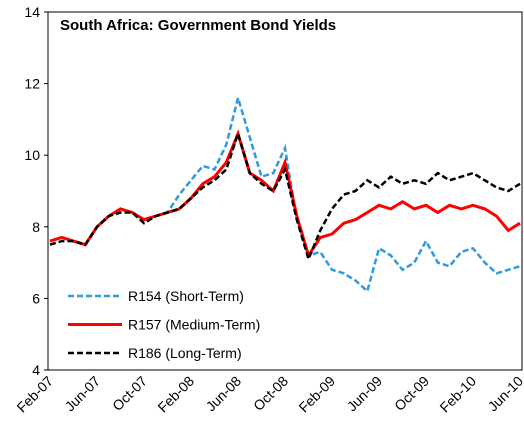 The height and width of the screenshot is (436, 524). Describe the element at coordinates (32, 12) in the screenshot. I see `y-tick-label: 14` at that location.